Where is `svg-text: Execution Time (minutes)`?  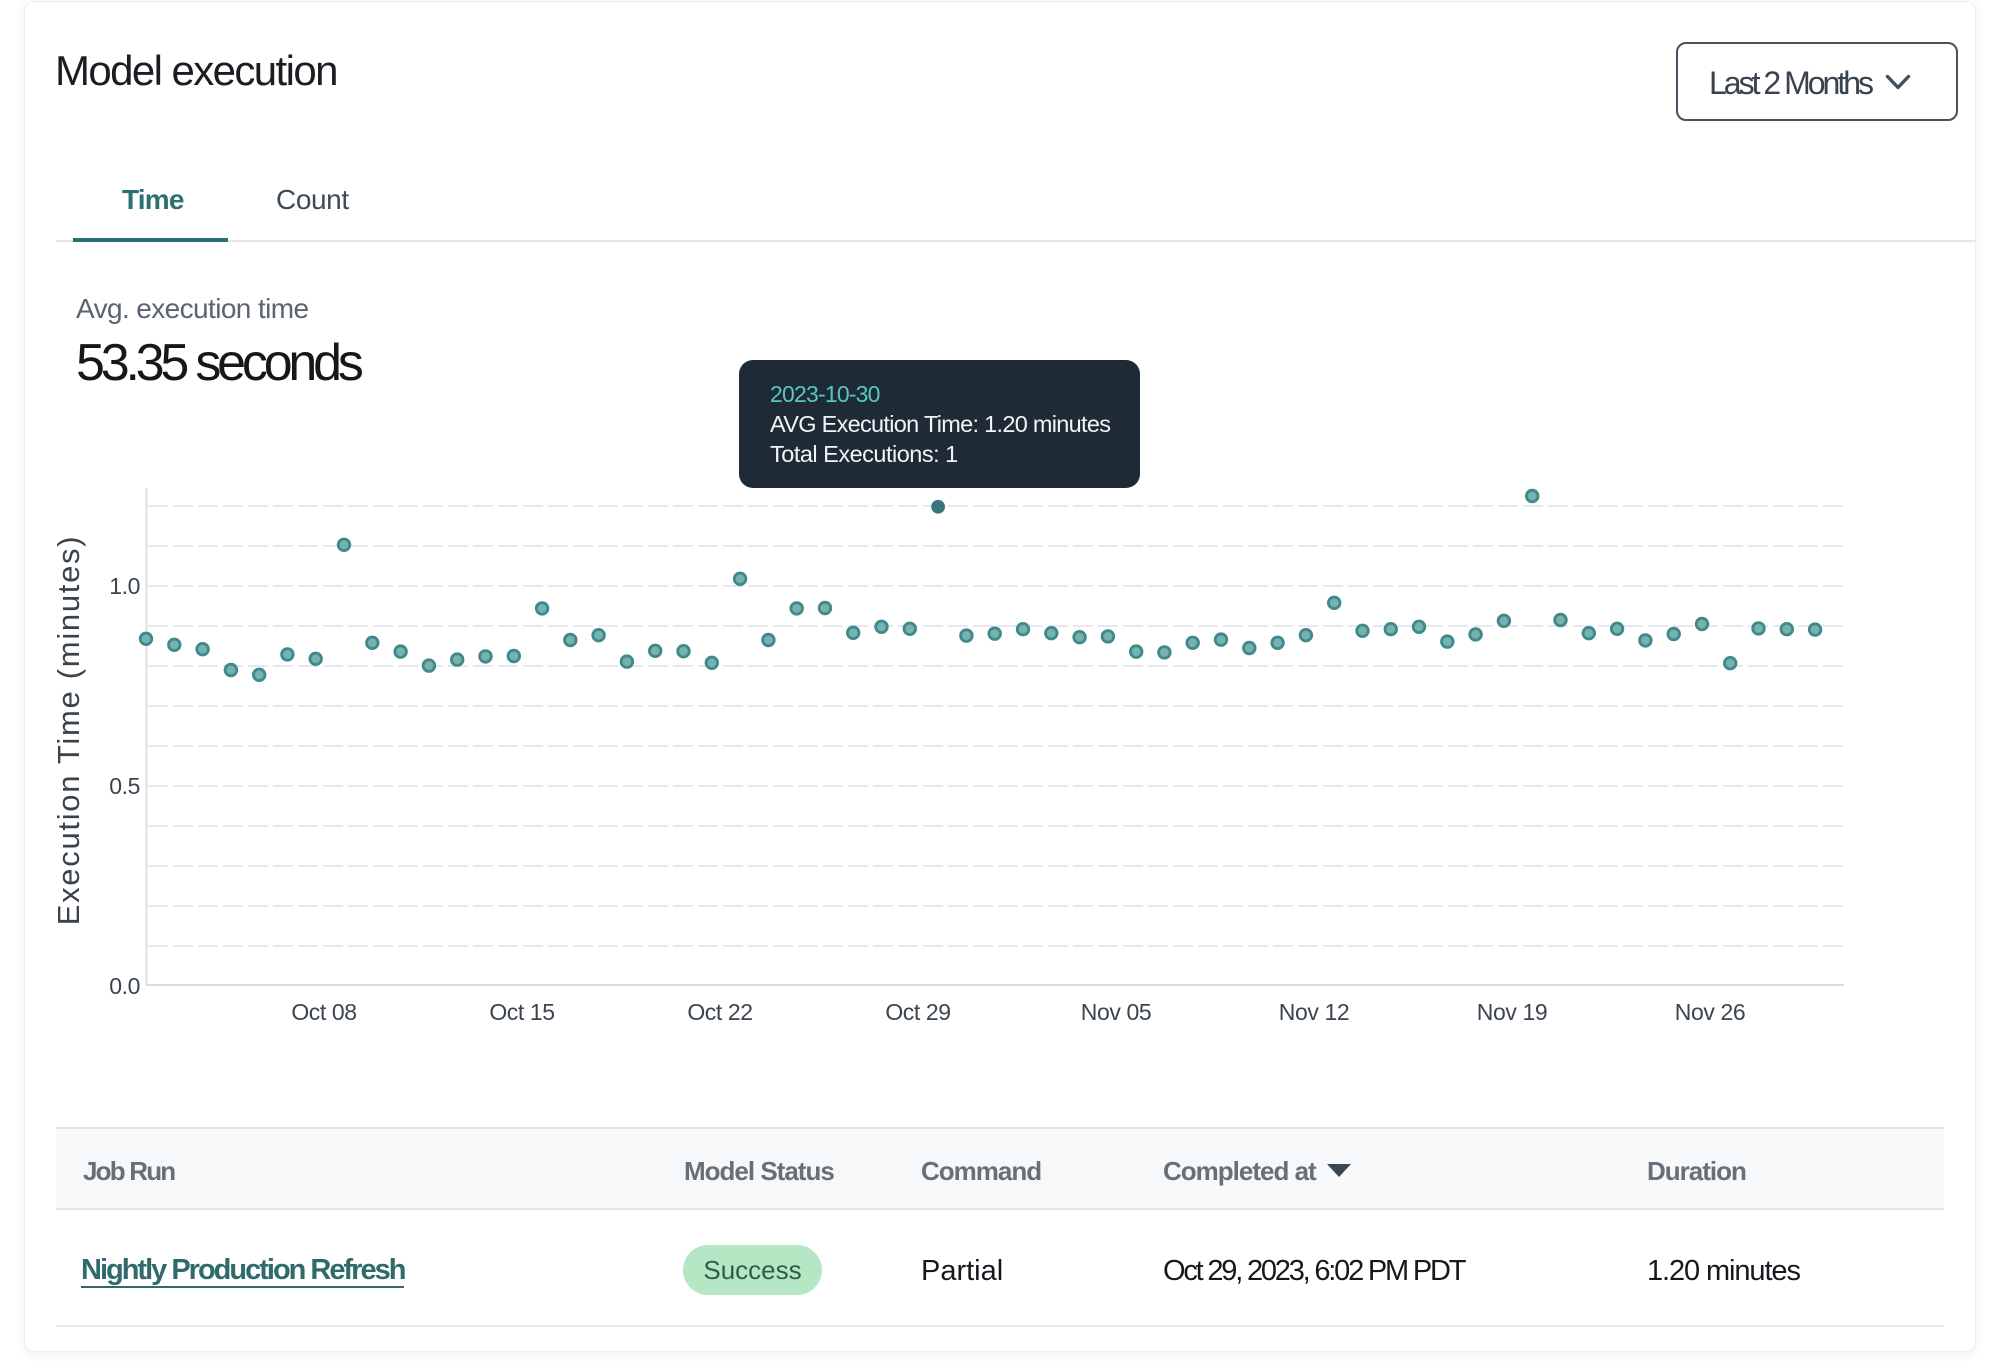
svg-text: Execution Time (minutes) is located at coordinates (68, 730).